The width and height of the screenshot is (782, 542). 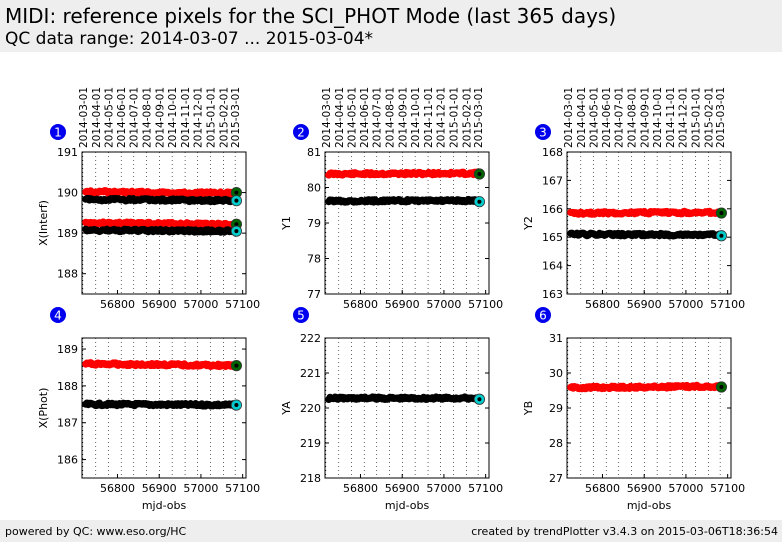 What do you see at coordinates (552, 294) in the screenshot?
I see `panel3-y-tick-label: 163` at bounding box center [552, 294].